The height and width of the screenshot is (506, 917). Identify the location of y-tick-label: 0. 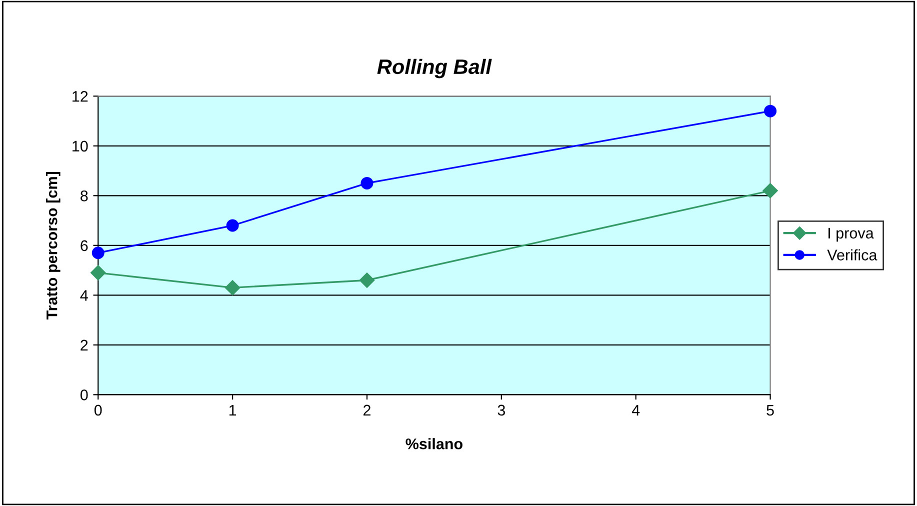
(84, 395).